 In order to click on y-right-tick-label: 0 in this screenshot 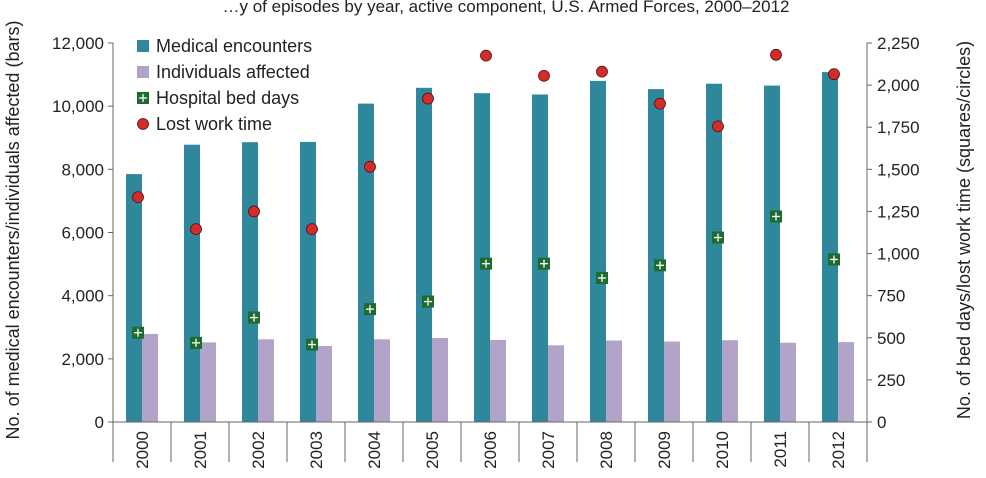, I will do `click(881, 422)`.